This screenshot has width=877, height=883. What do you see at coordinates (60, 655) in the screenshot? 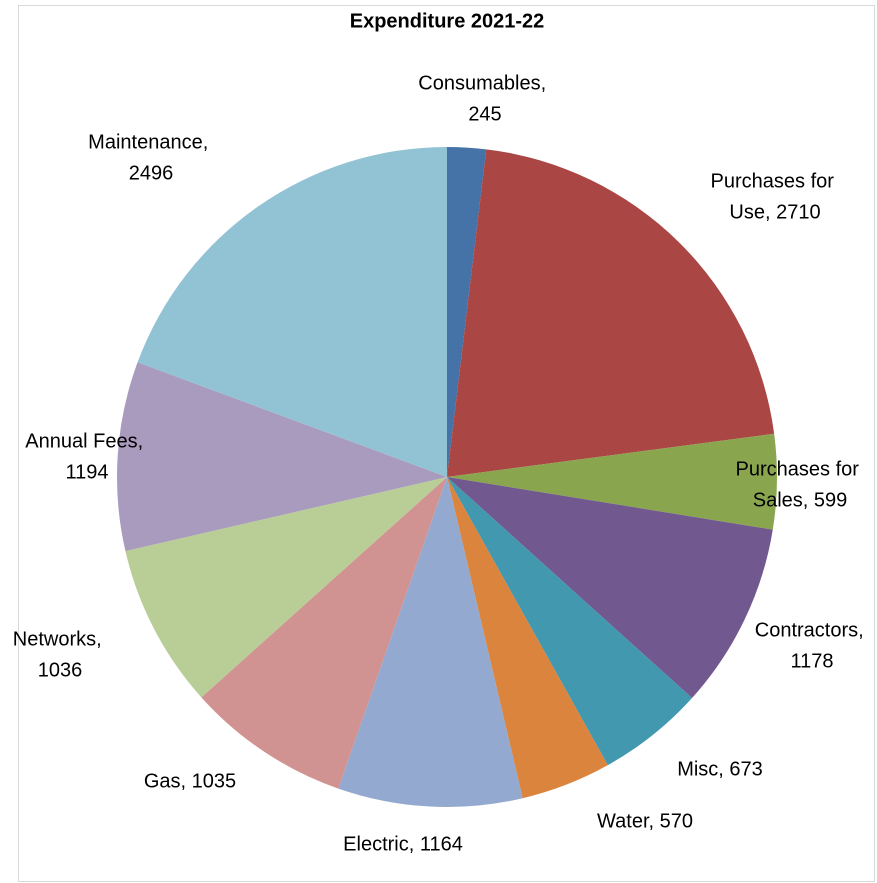
I see `data-label: Networks, 1036` at bounding box center [60, 655].